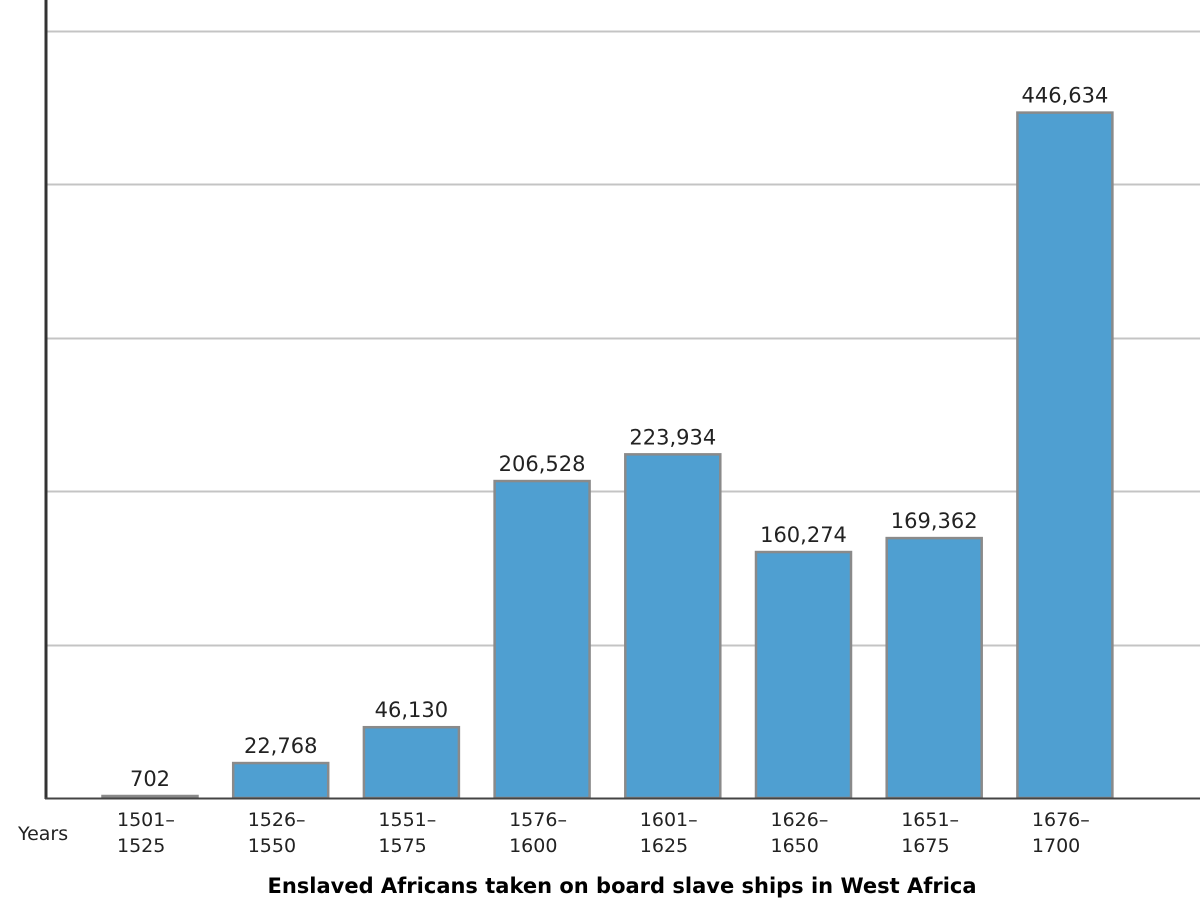  Describe the element at coordinates (803, 535) in the screenshot. I see `data-label: 160,274` at that location.